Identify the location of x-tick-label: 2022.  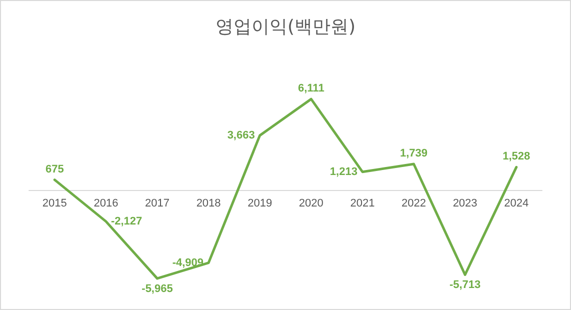
(414, 203).